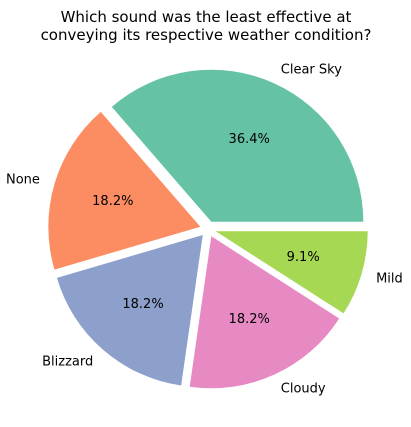 Image resolution: width=411 pixels, height=427 pixels. What do you see at coordinates (124, 190) in the screenshot?
I see `pie-slice-none` at bounding box center [124, 190].